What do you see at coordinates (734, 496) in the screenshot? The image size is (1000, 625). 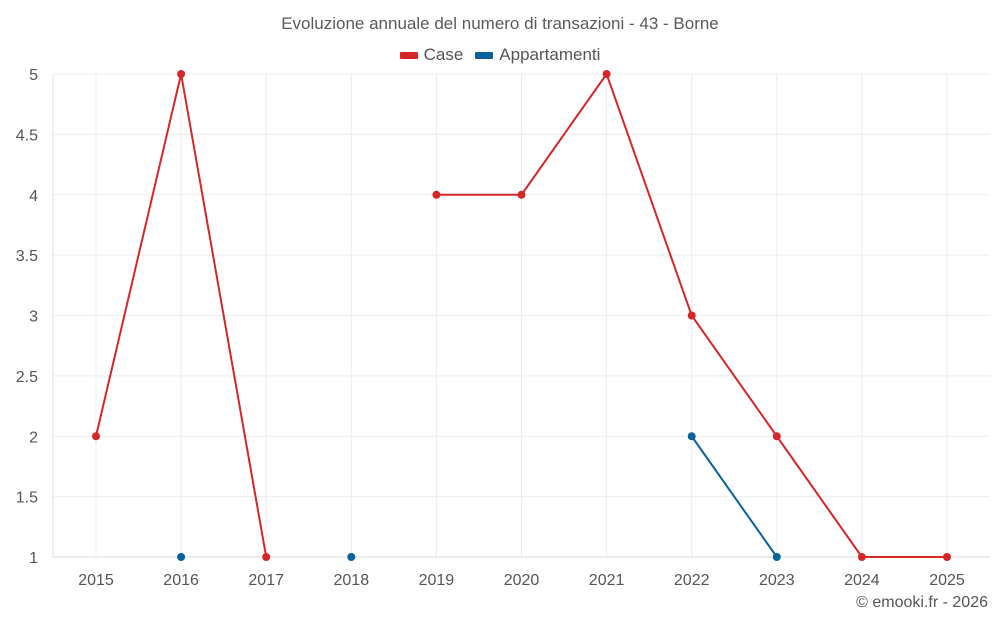 I see `series-line-appartamenti` at bounding box center [734, 496].